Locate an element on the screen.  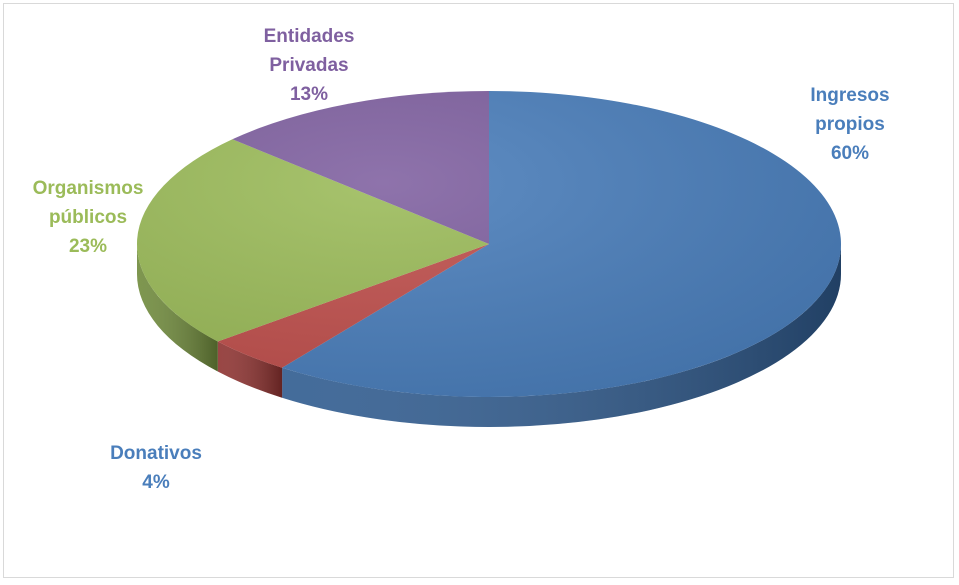
slice-category-label: propios is located at coordinates (850, 124).